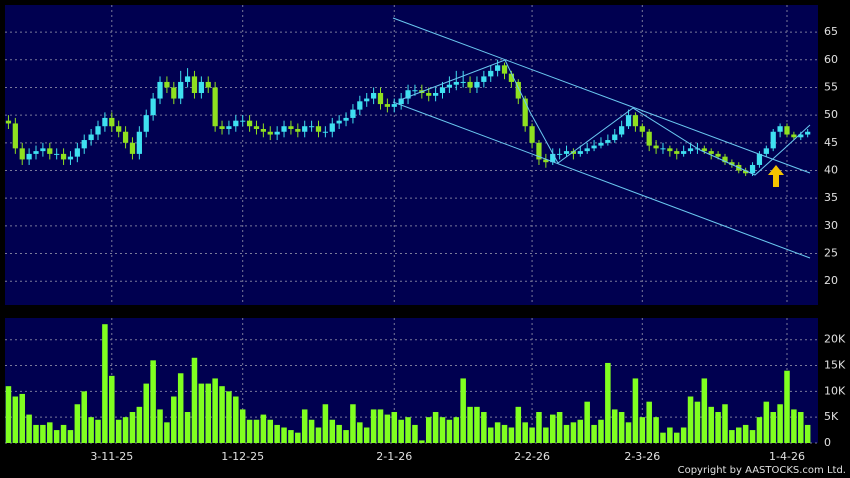  Describe the element at coordinates (831, 416) in the screenshot. I see `vol-tick-label: 5K` at that location.